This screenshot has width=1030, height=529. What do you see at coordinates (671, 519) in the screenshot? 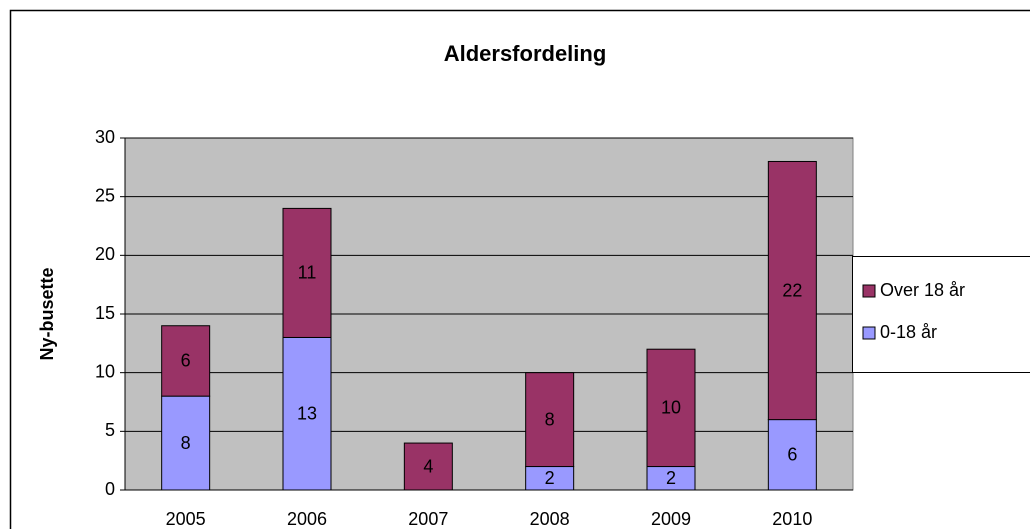
I see `x-tick-label: 2009` at bounding box center [671, 519].